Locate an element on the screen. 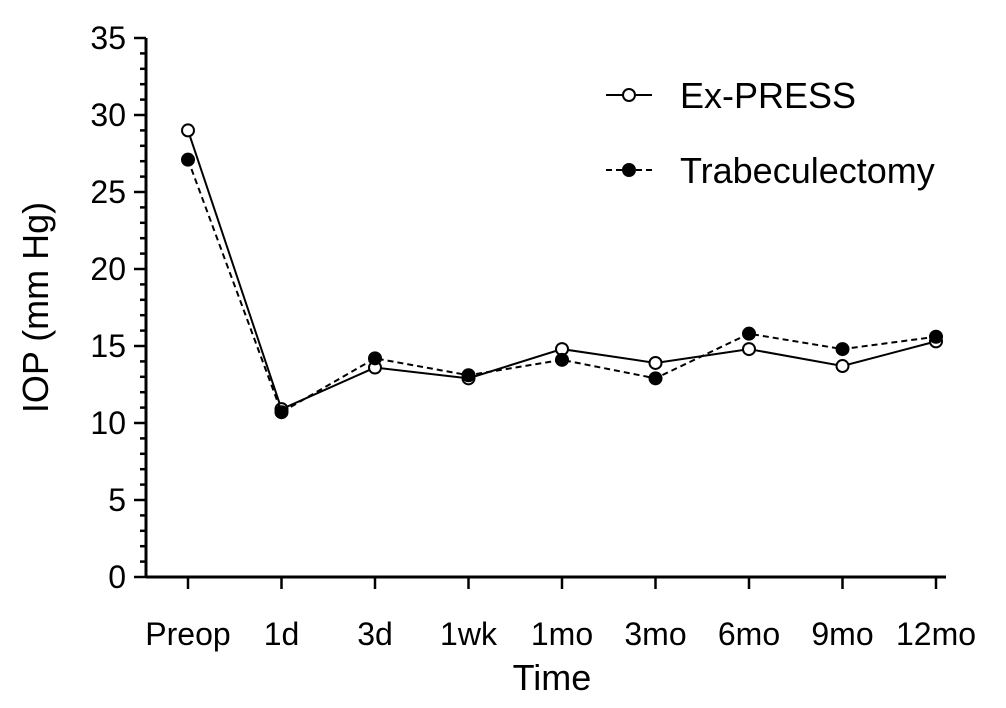  y-tick-label: 25 is located at coordinates (108, 192).